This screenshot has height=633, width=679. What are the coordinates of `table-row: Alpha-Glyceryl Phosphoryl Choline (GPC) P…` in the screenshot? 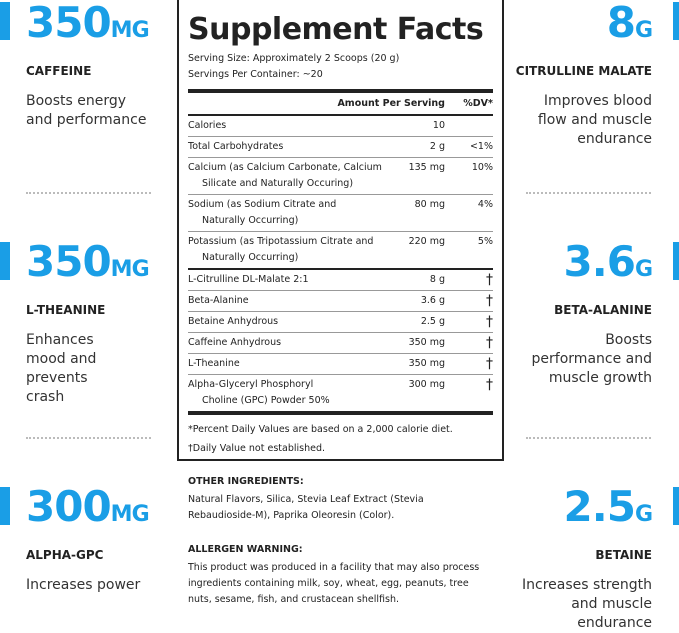 It's located at (340, 395).